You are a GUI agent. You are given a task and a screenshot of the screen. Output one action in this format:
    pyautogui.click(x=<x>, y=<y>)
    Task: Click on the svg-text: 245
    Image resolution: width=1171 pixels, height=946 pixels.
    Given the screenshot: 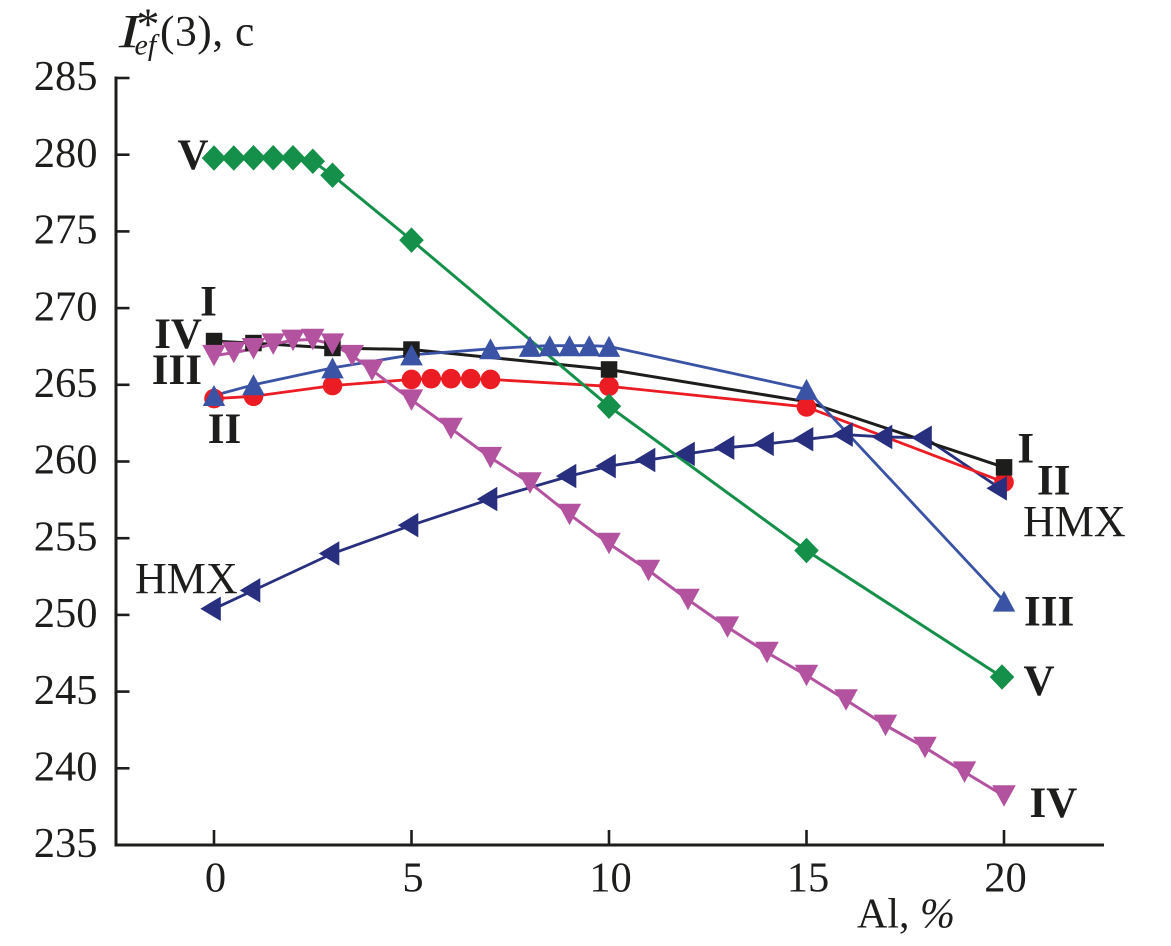 What is the action you would take?
    pyautogui.click(x=66, y=690)
    